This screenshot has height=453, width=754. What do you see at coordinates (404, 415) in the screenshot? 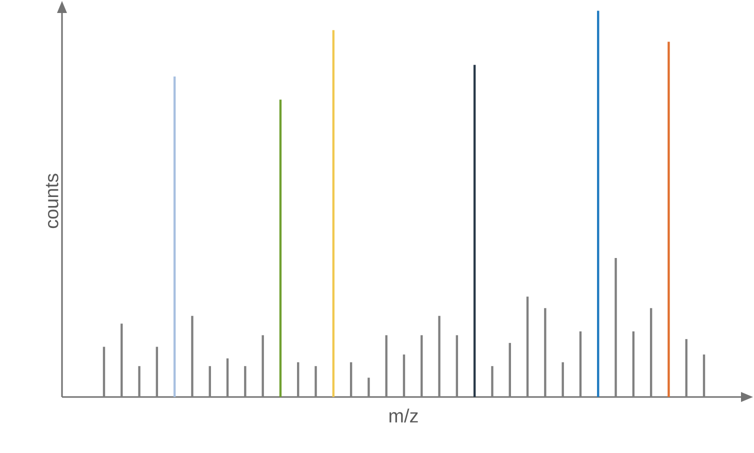
I see `x-axis-title: m/z` at bounding box center [404, 415].